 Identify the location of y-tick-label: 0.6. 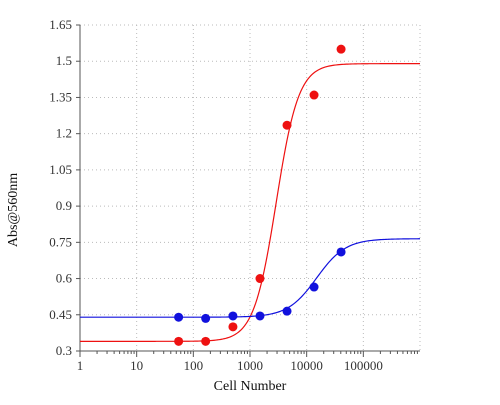
(64, 278).